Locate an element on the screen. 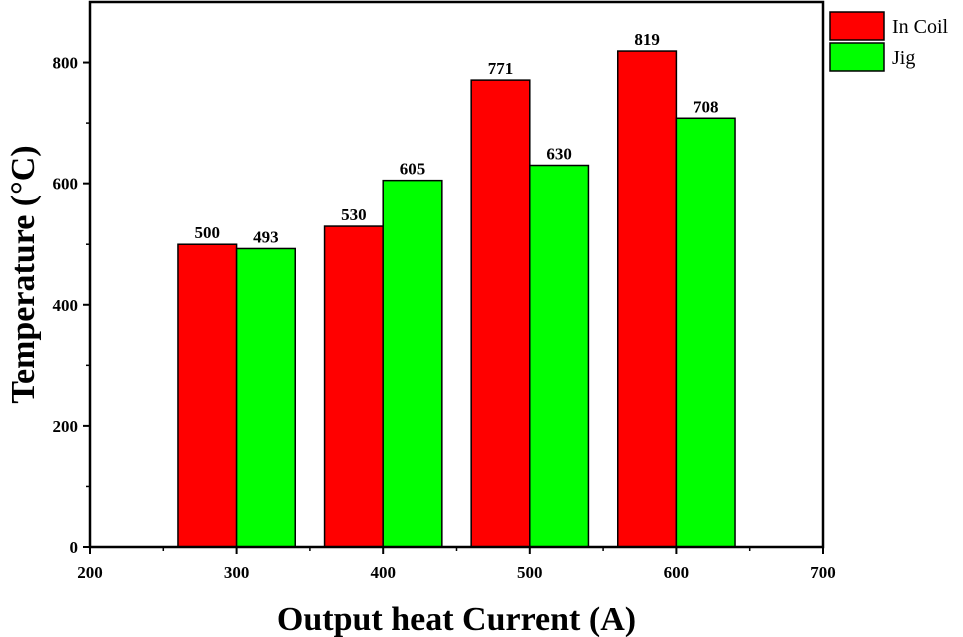 The height and width of the screenshot is (637, 963). x-tick-label: 200 is located at coordinates (90, 572).